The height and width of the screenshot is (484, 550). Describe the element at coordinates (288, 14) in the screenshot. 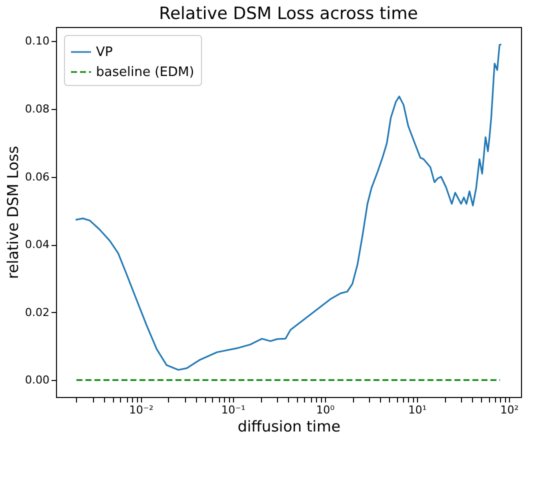

I see `chart-title: Relative DSM Loss across time` at that location.